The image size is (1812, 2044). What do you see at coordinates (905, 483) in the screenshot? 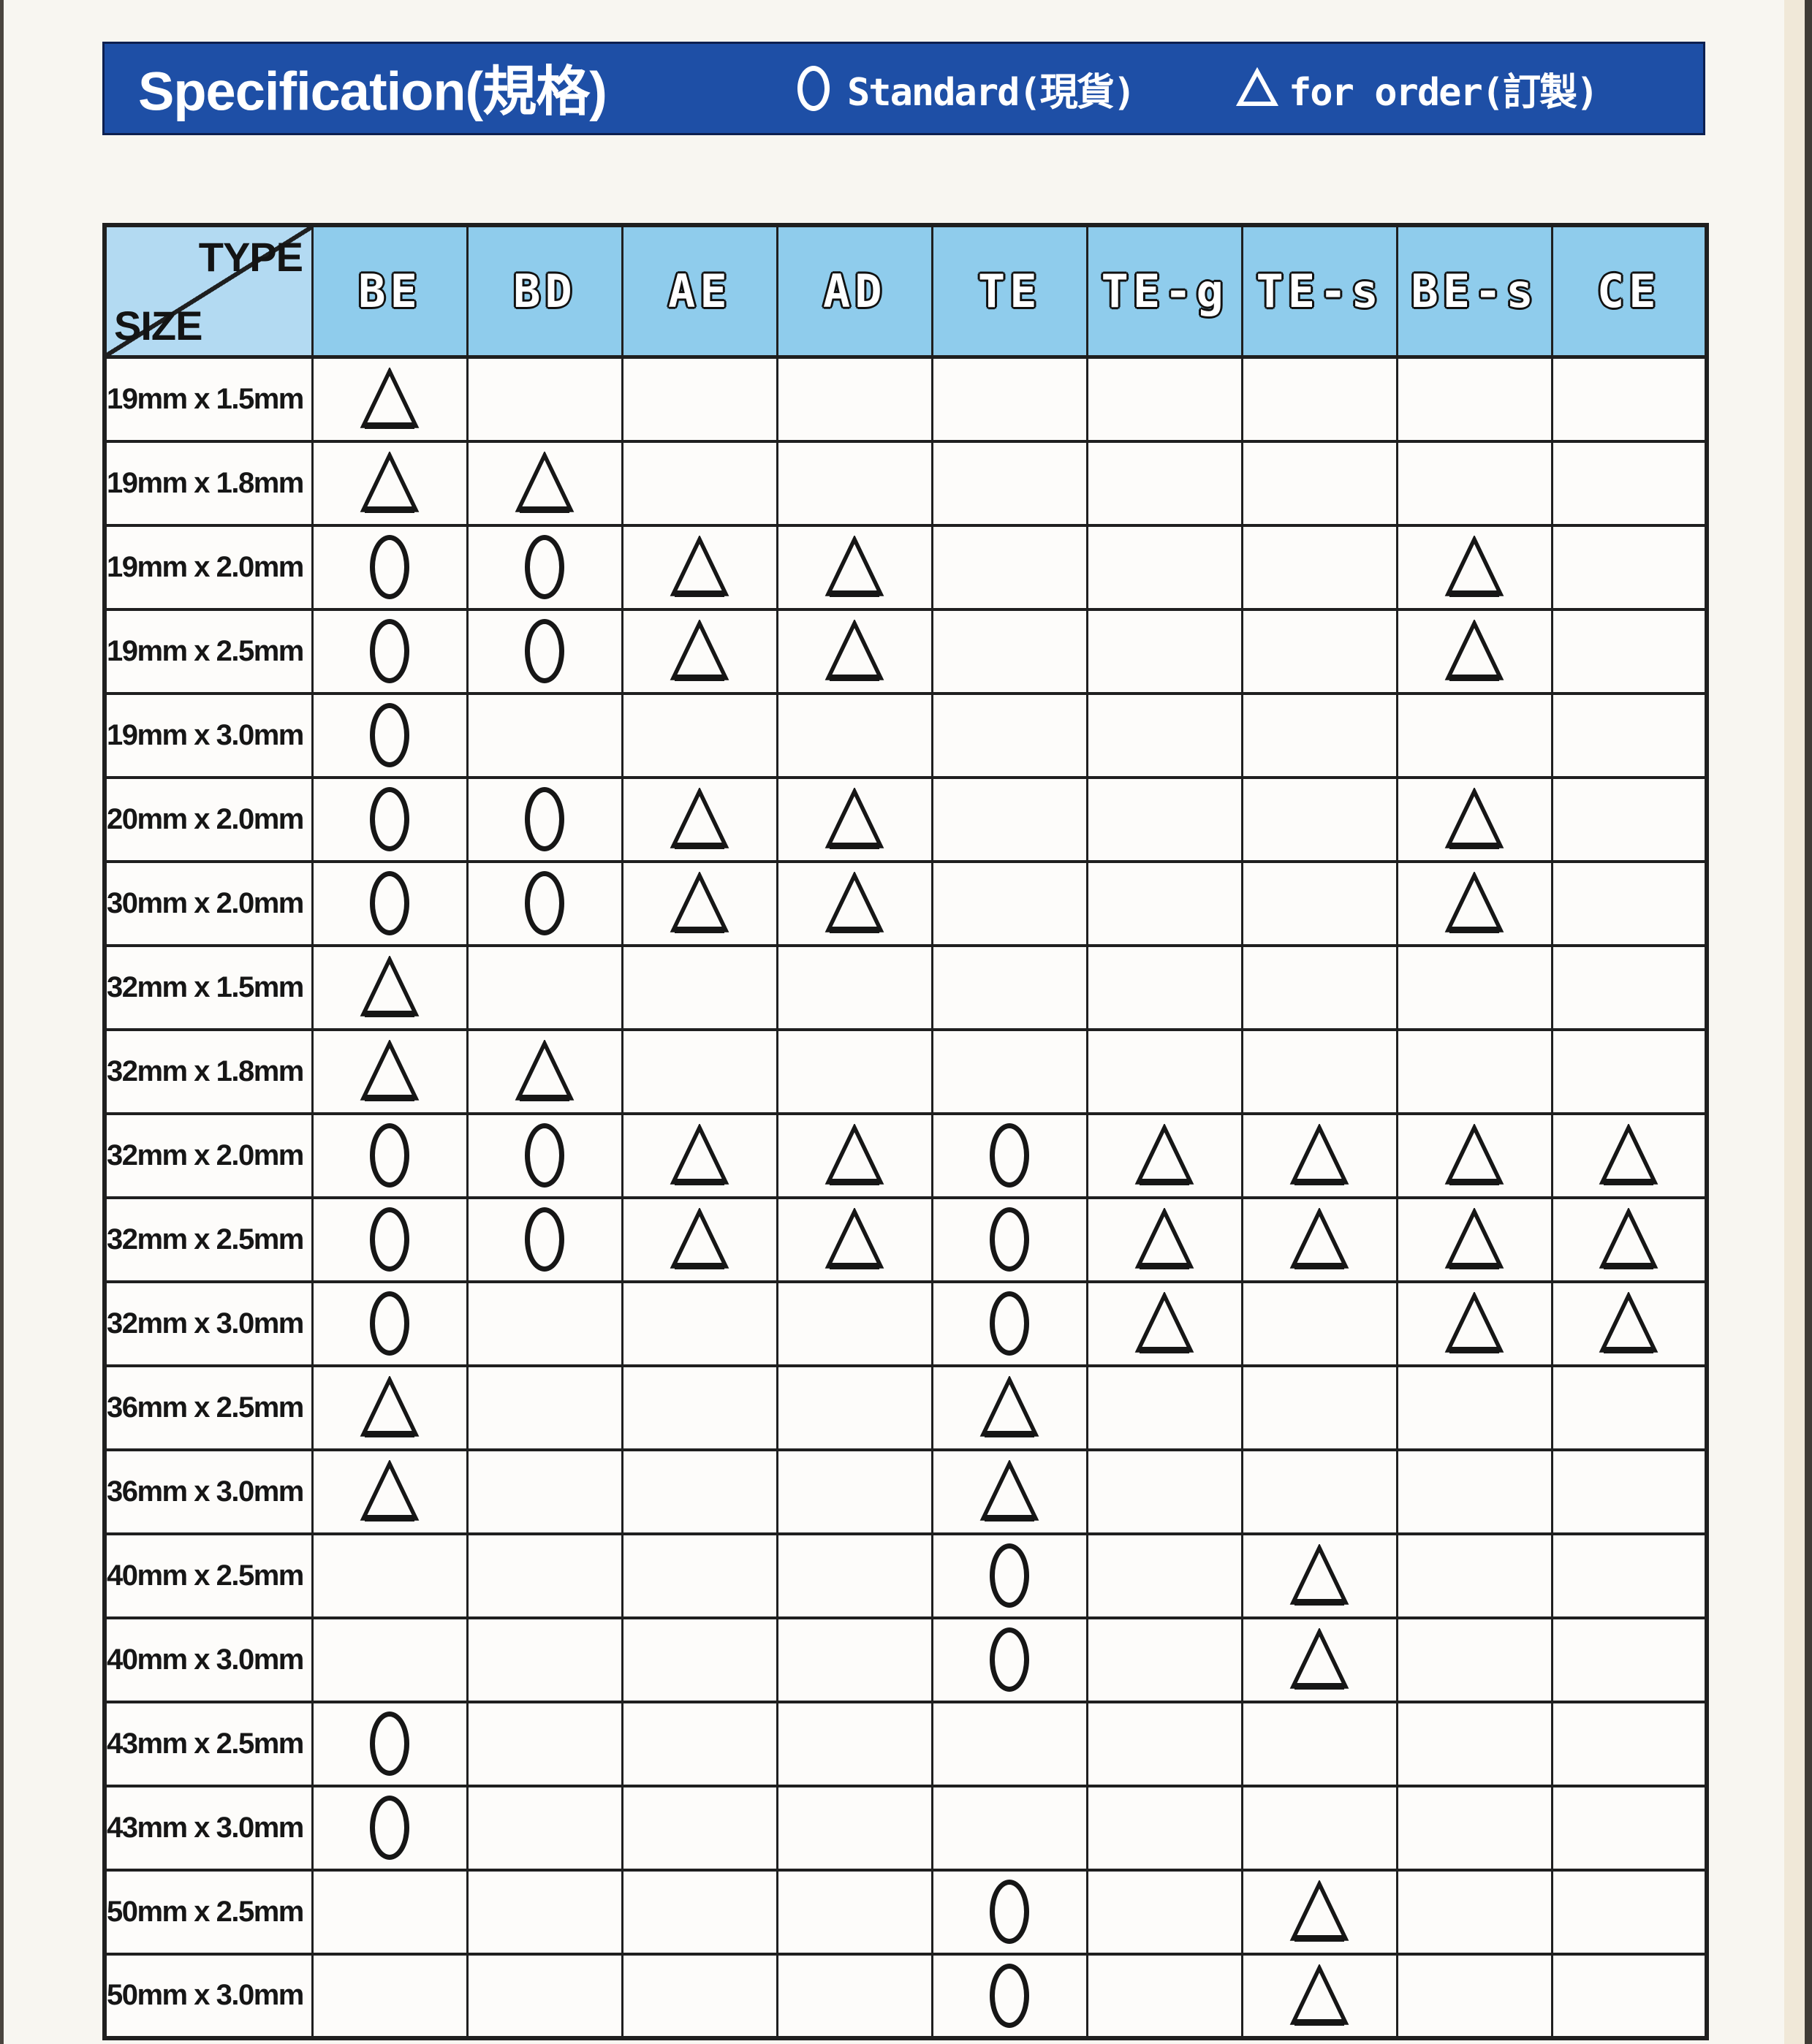
I see `table-row: 19mm x 1.8mm` at bounding box center [905, 483].